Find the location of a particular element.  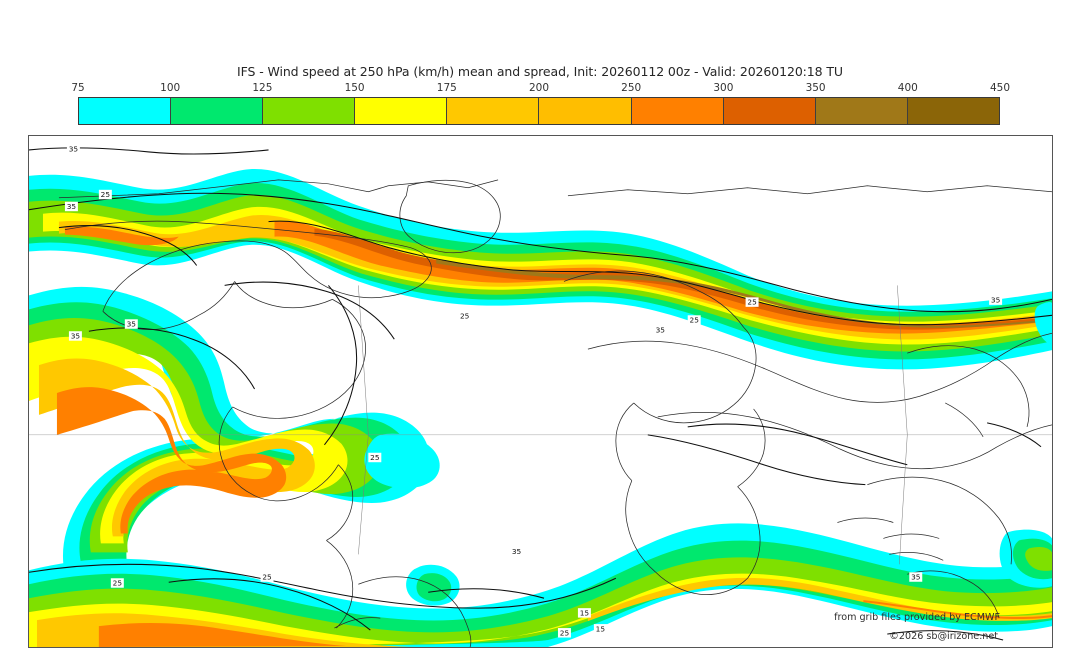

contour-label-35-h: 35 is located at coordinates (916, 577).